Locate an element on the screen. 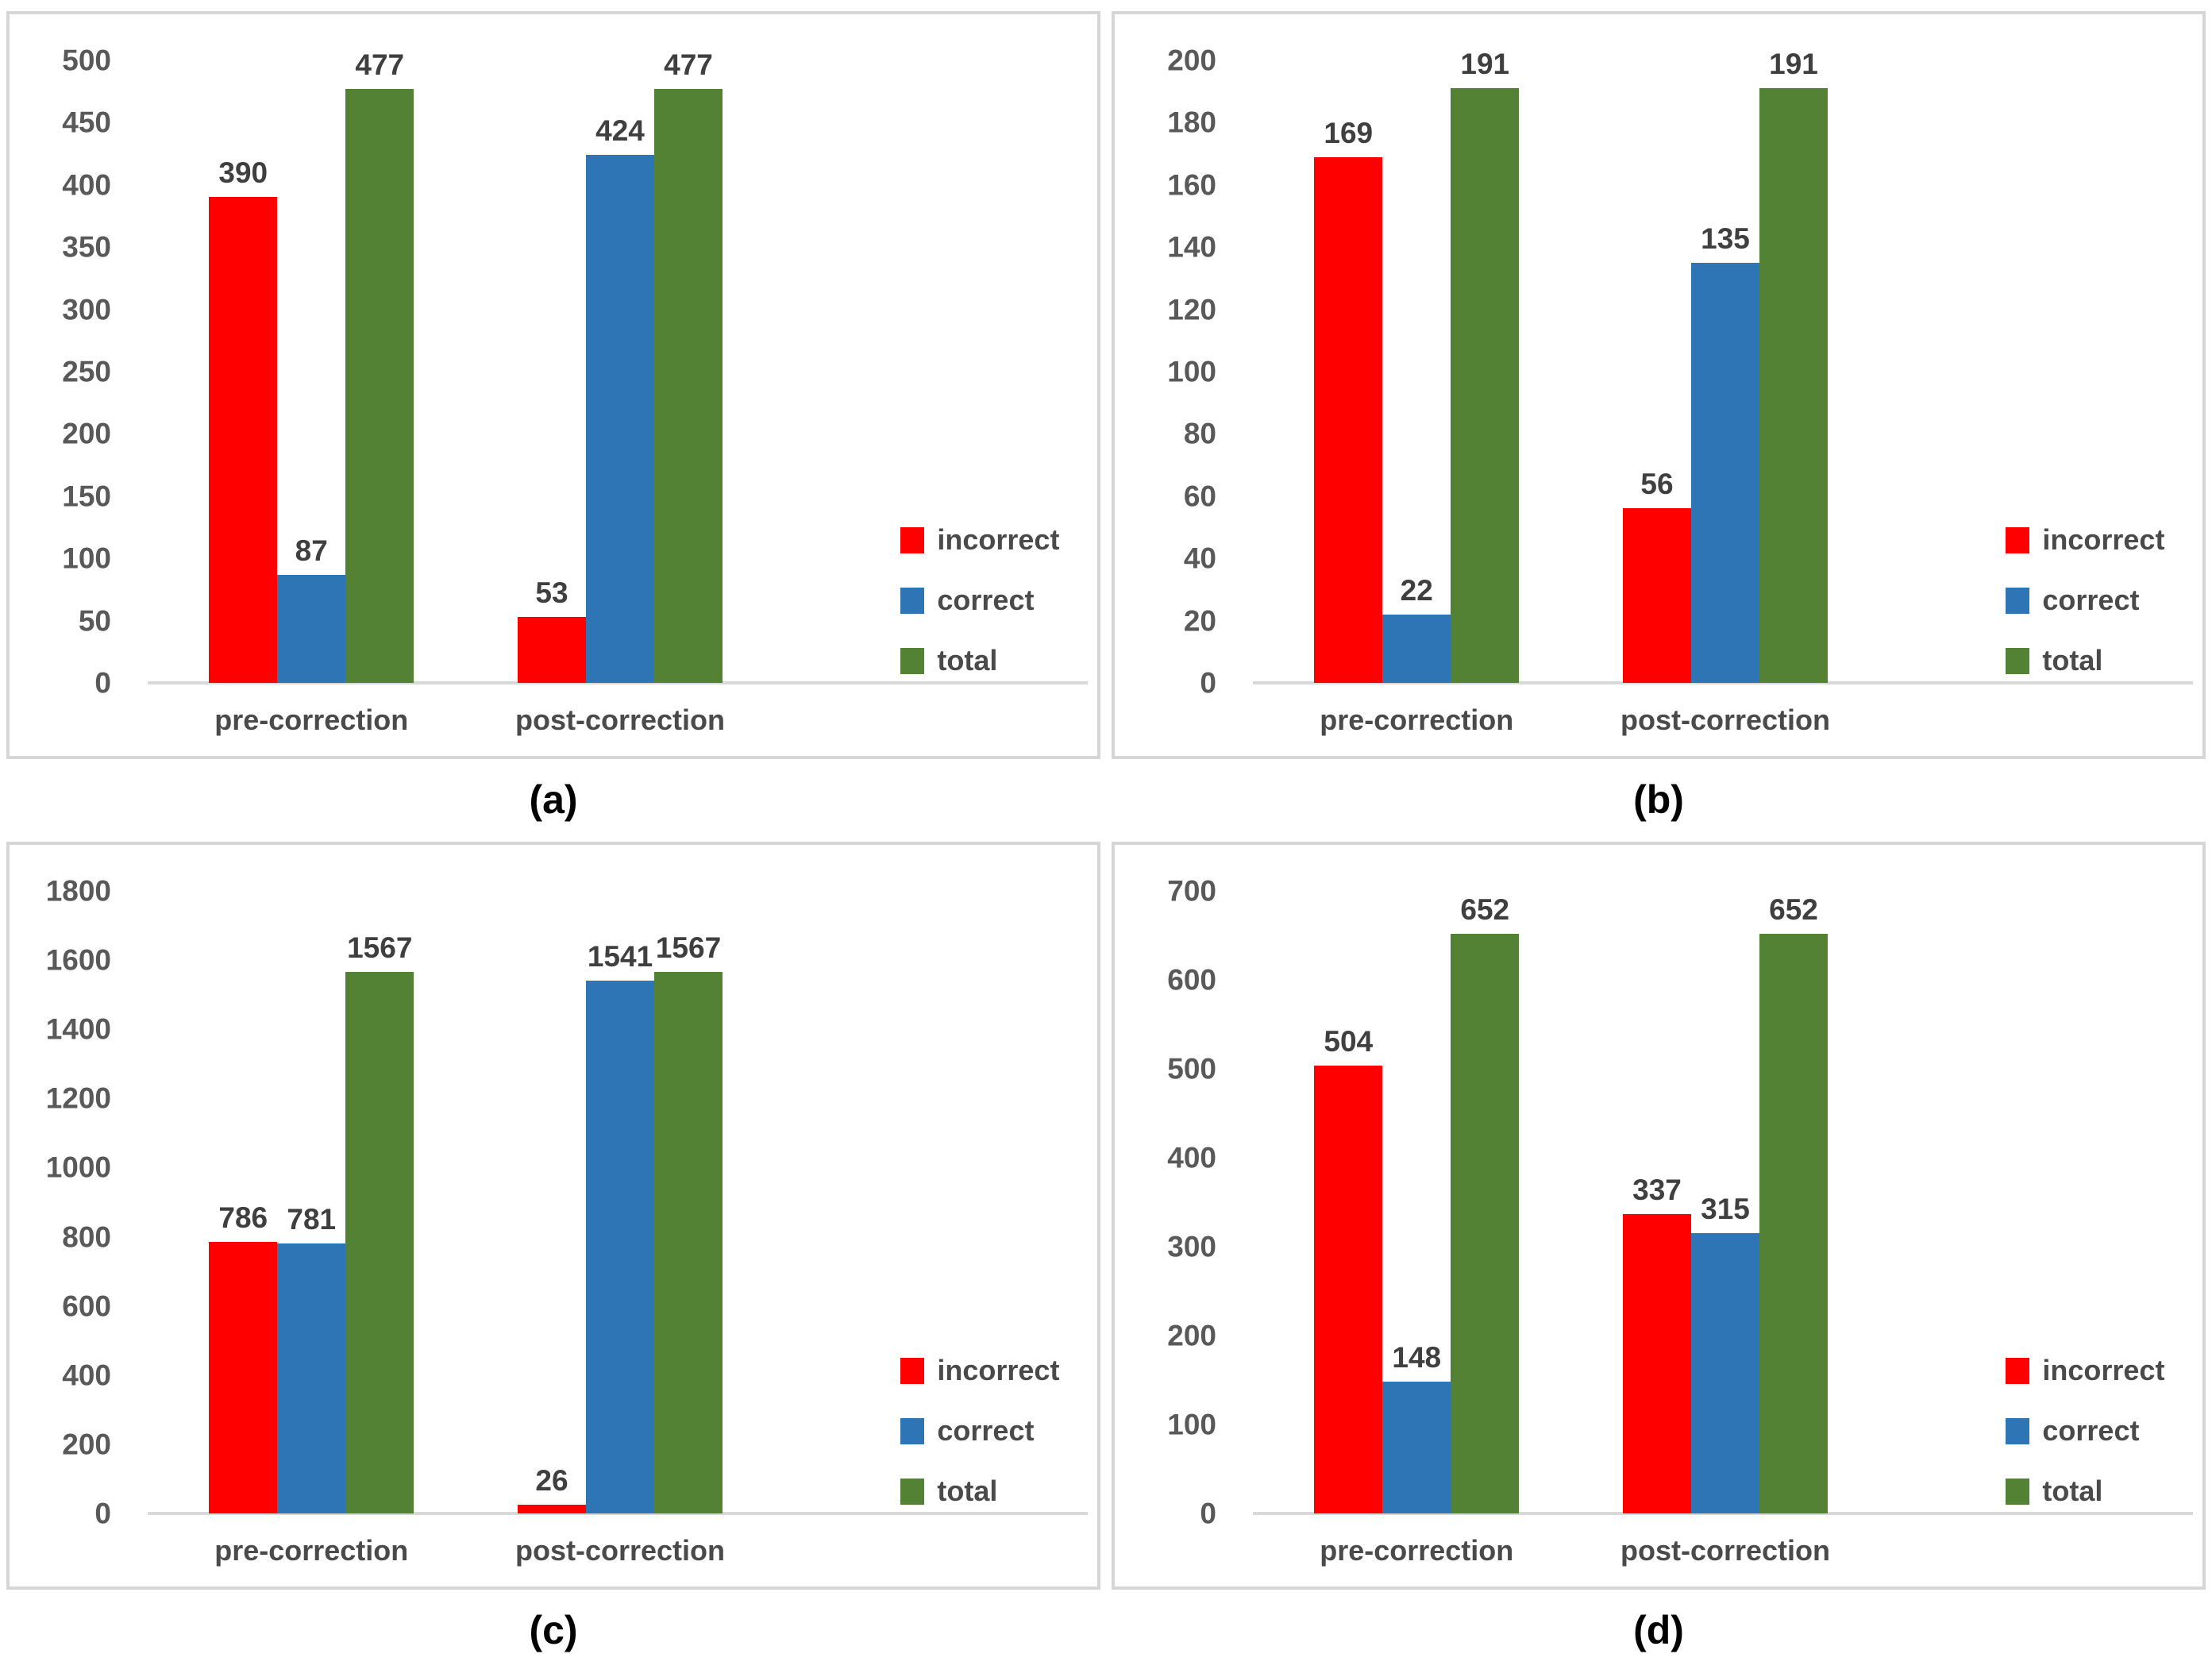  bar-value-label-incorrect-pre-correction: 169 is located at coordinates (1349, 132).